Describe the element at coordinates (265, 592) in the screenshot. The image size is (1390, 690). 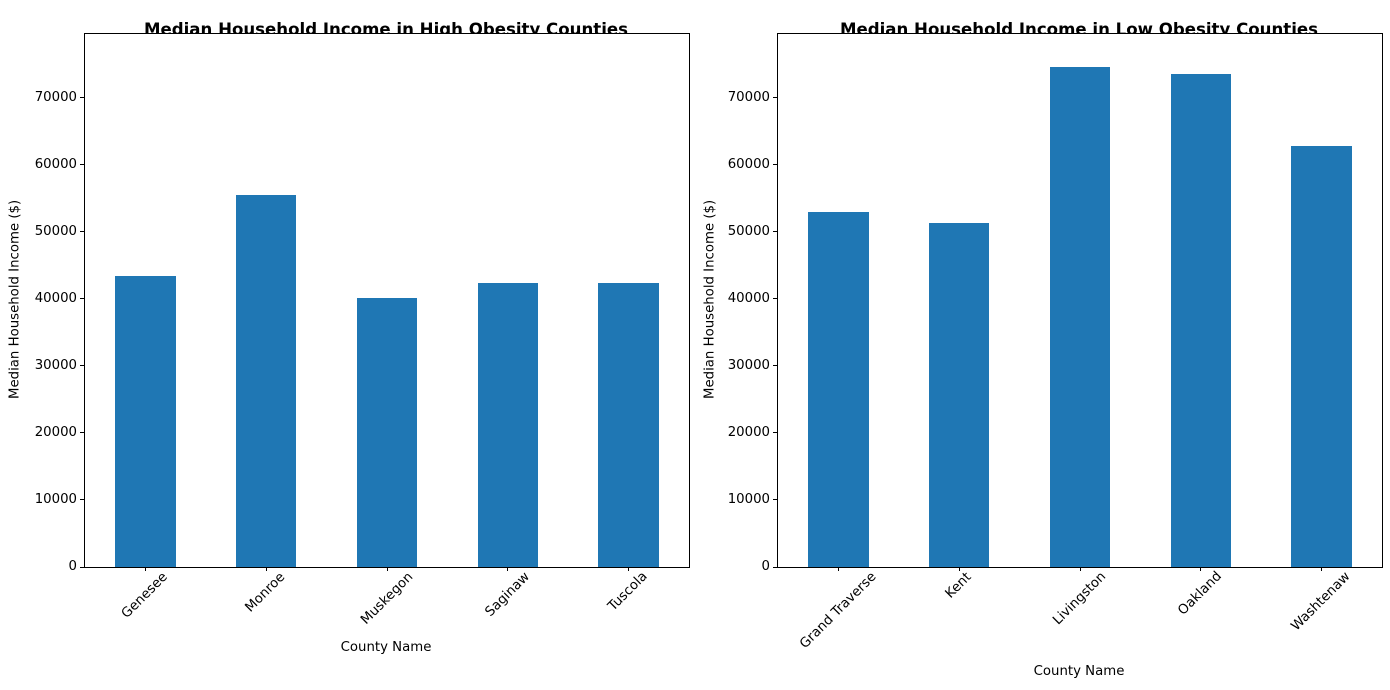
I see `x-tick-label: Monroe` at that location.